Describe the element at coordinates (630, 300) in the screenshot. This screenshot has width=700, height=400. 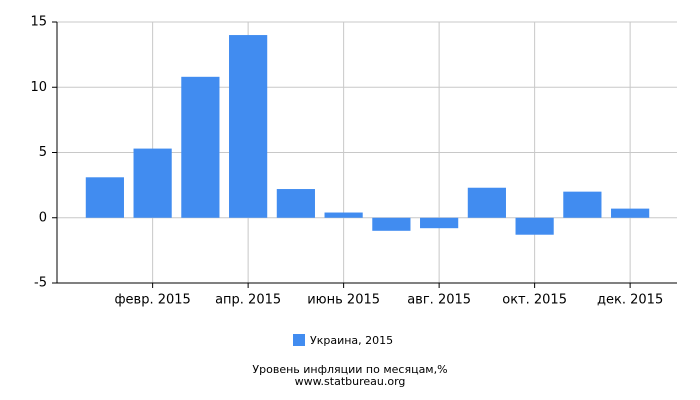
I see `x-tick-label: дек. 2015` at that location.